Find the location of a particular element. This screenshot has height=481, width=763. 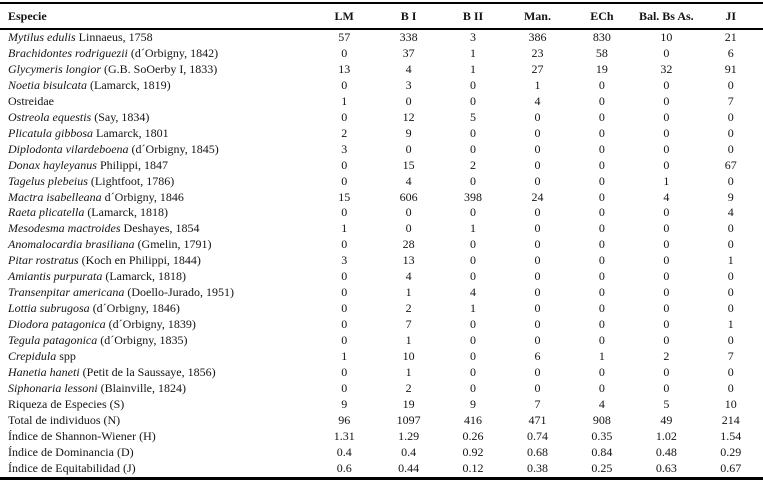

species-name-cell: Amiantis purpurata (Lamarck, 1818) is located at coordinates (97, 276).